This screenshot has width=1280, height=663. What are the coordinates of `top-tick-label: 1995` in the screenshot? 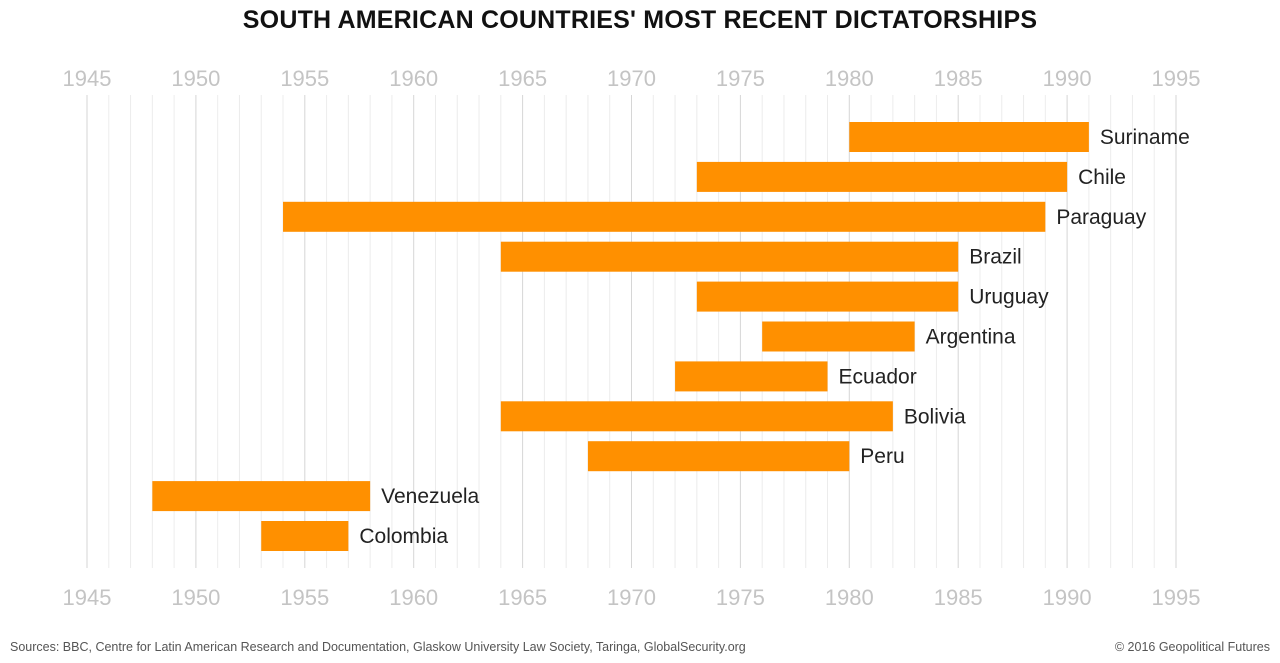 It's located at (1176, 78).